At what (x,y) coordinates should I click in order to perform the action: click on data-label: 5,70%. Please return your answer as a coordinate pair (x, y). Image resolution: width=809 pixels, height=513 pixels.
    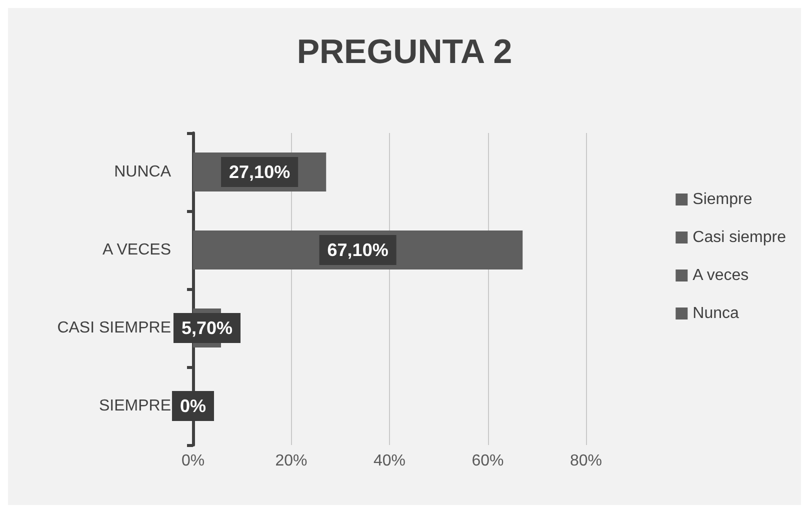
    Looking at the image, I should click on (207, 328).